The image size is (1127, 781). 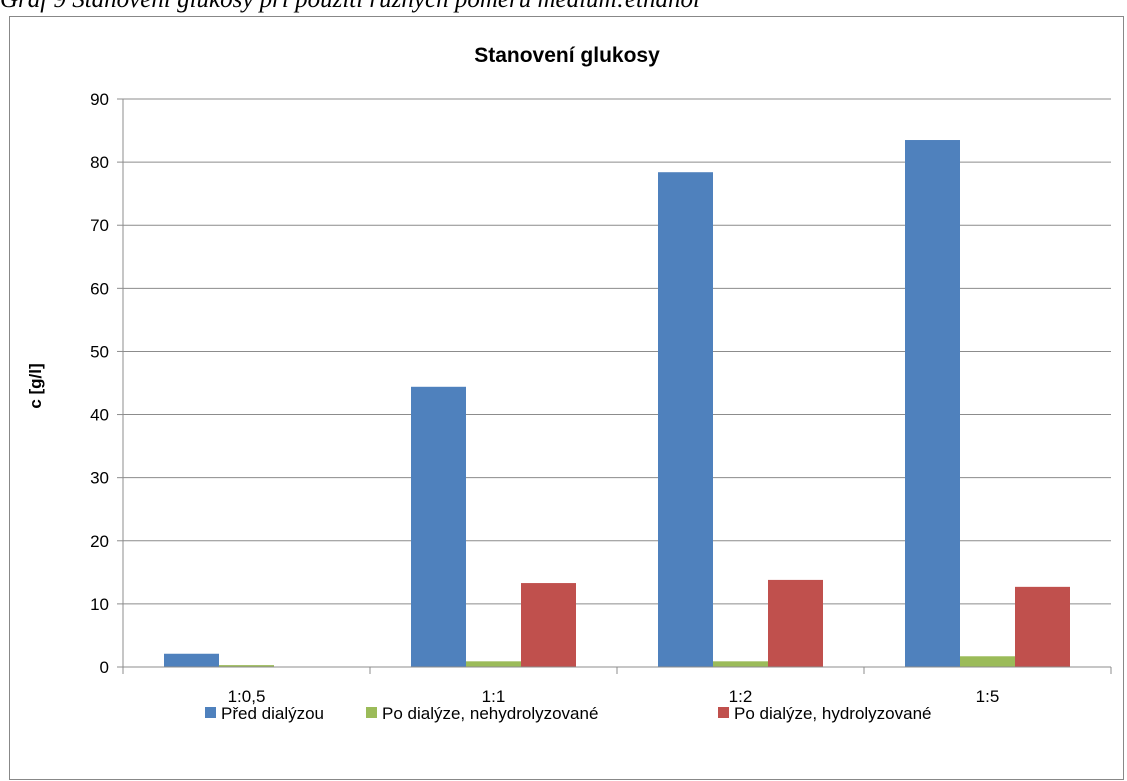 What do you see at coordinates (272, 713) in the screenshot?
I see `legend-label: Před dialýzou` at bounding box center [272, 713].